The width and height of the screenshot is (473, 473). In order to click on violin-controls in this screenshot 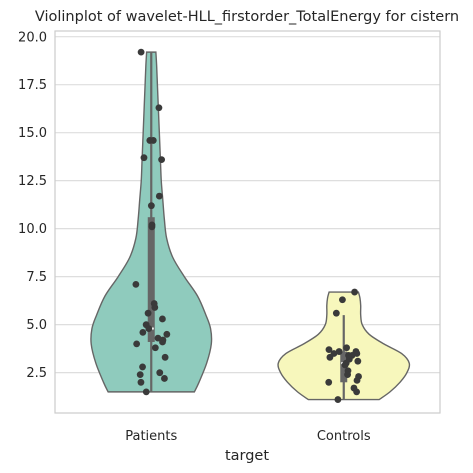, I will do `click(344, 345)`.